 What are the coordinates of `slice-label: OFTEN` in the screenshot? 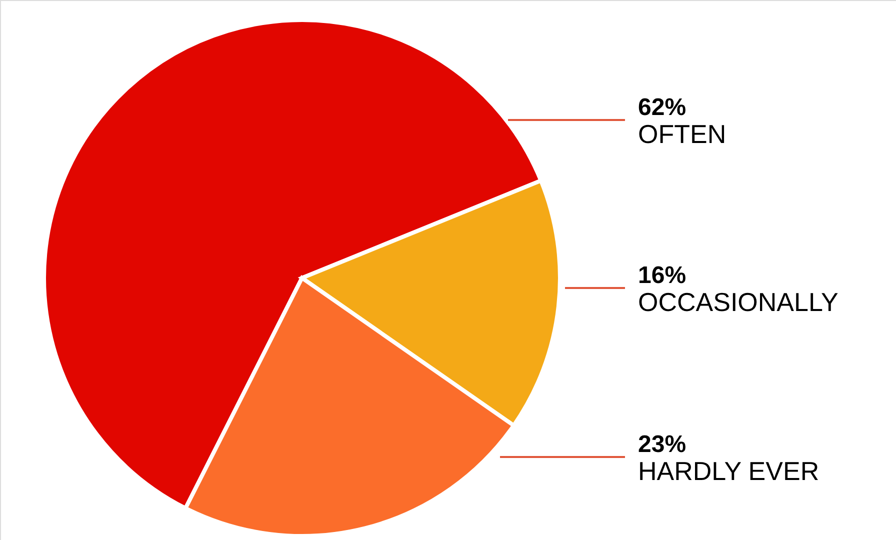 It's located at (682, 134).